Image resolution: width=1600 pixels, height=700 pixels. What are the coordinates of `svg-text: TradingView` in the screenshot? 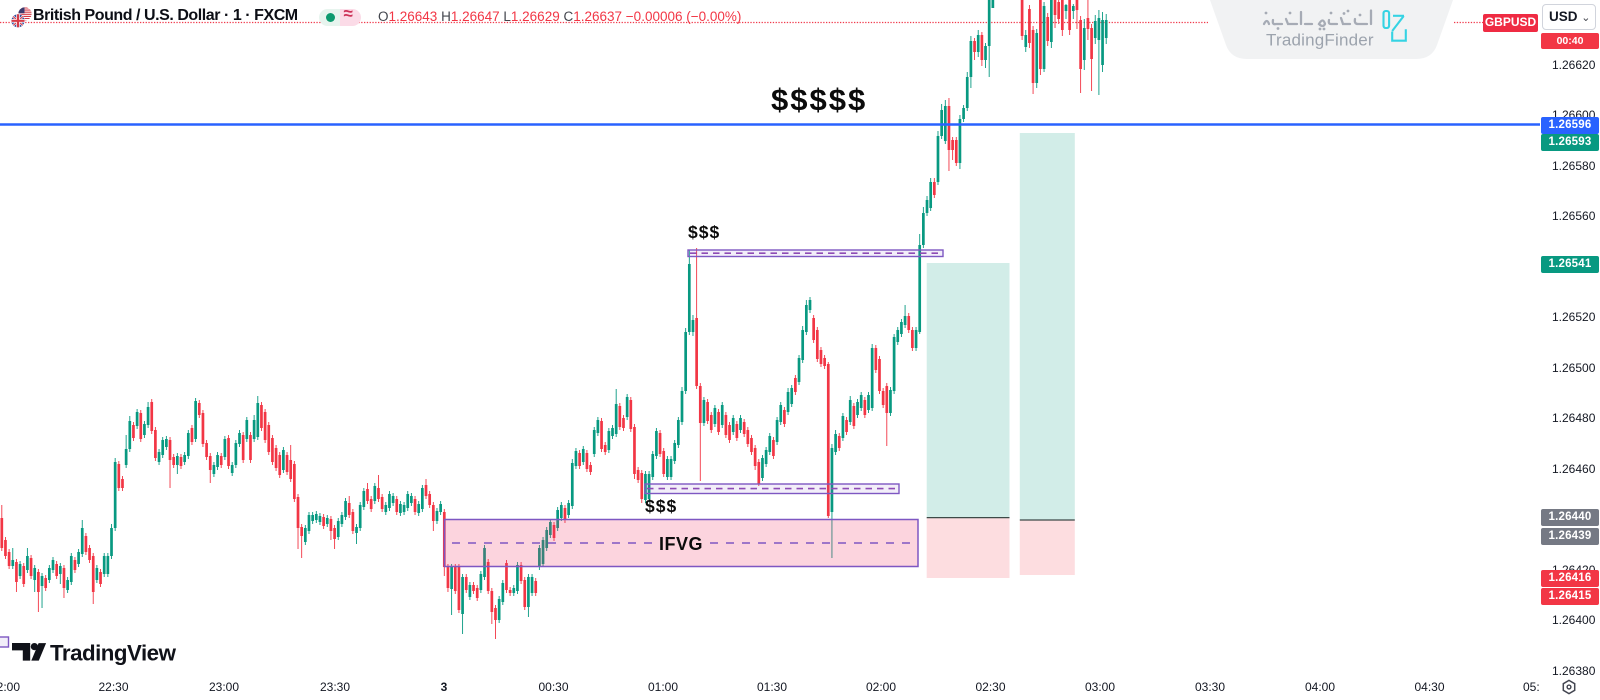 It's located at (113, 653).